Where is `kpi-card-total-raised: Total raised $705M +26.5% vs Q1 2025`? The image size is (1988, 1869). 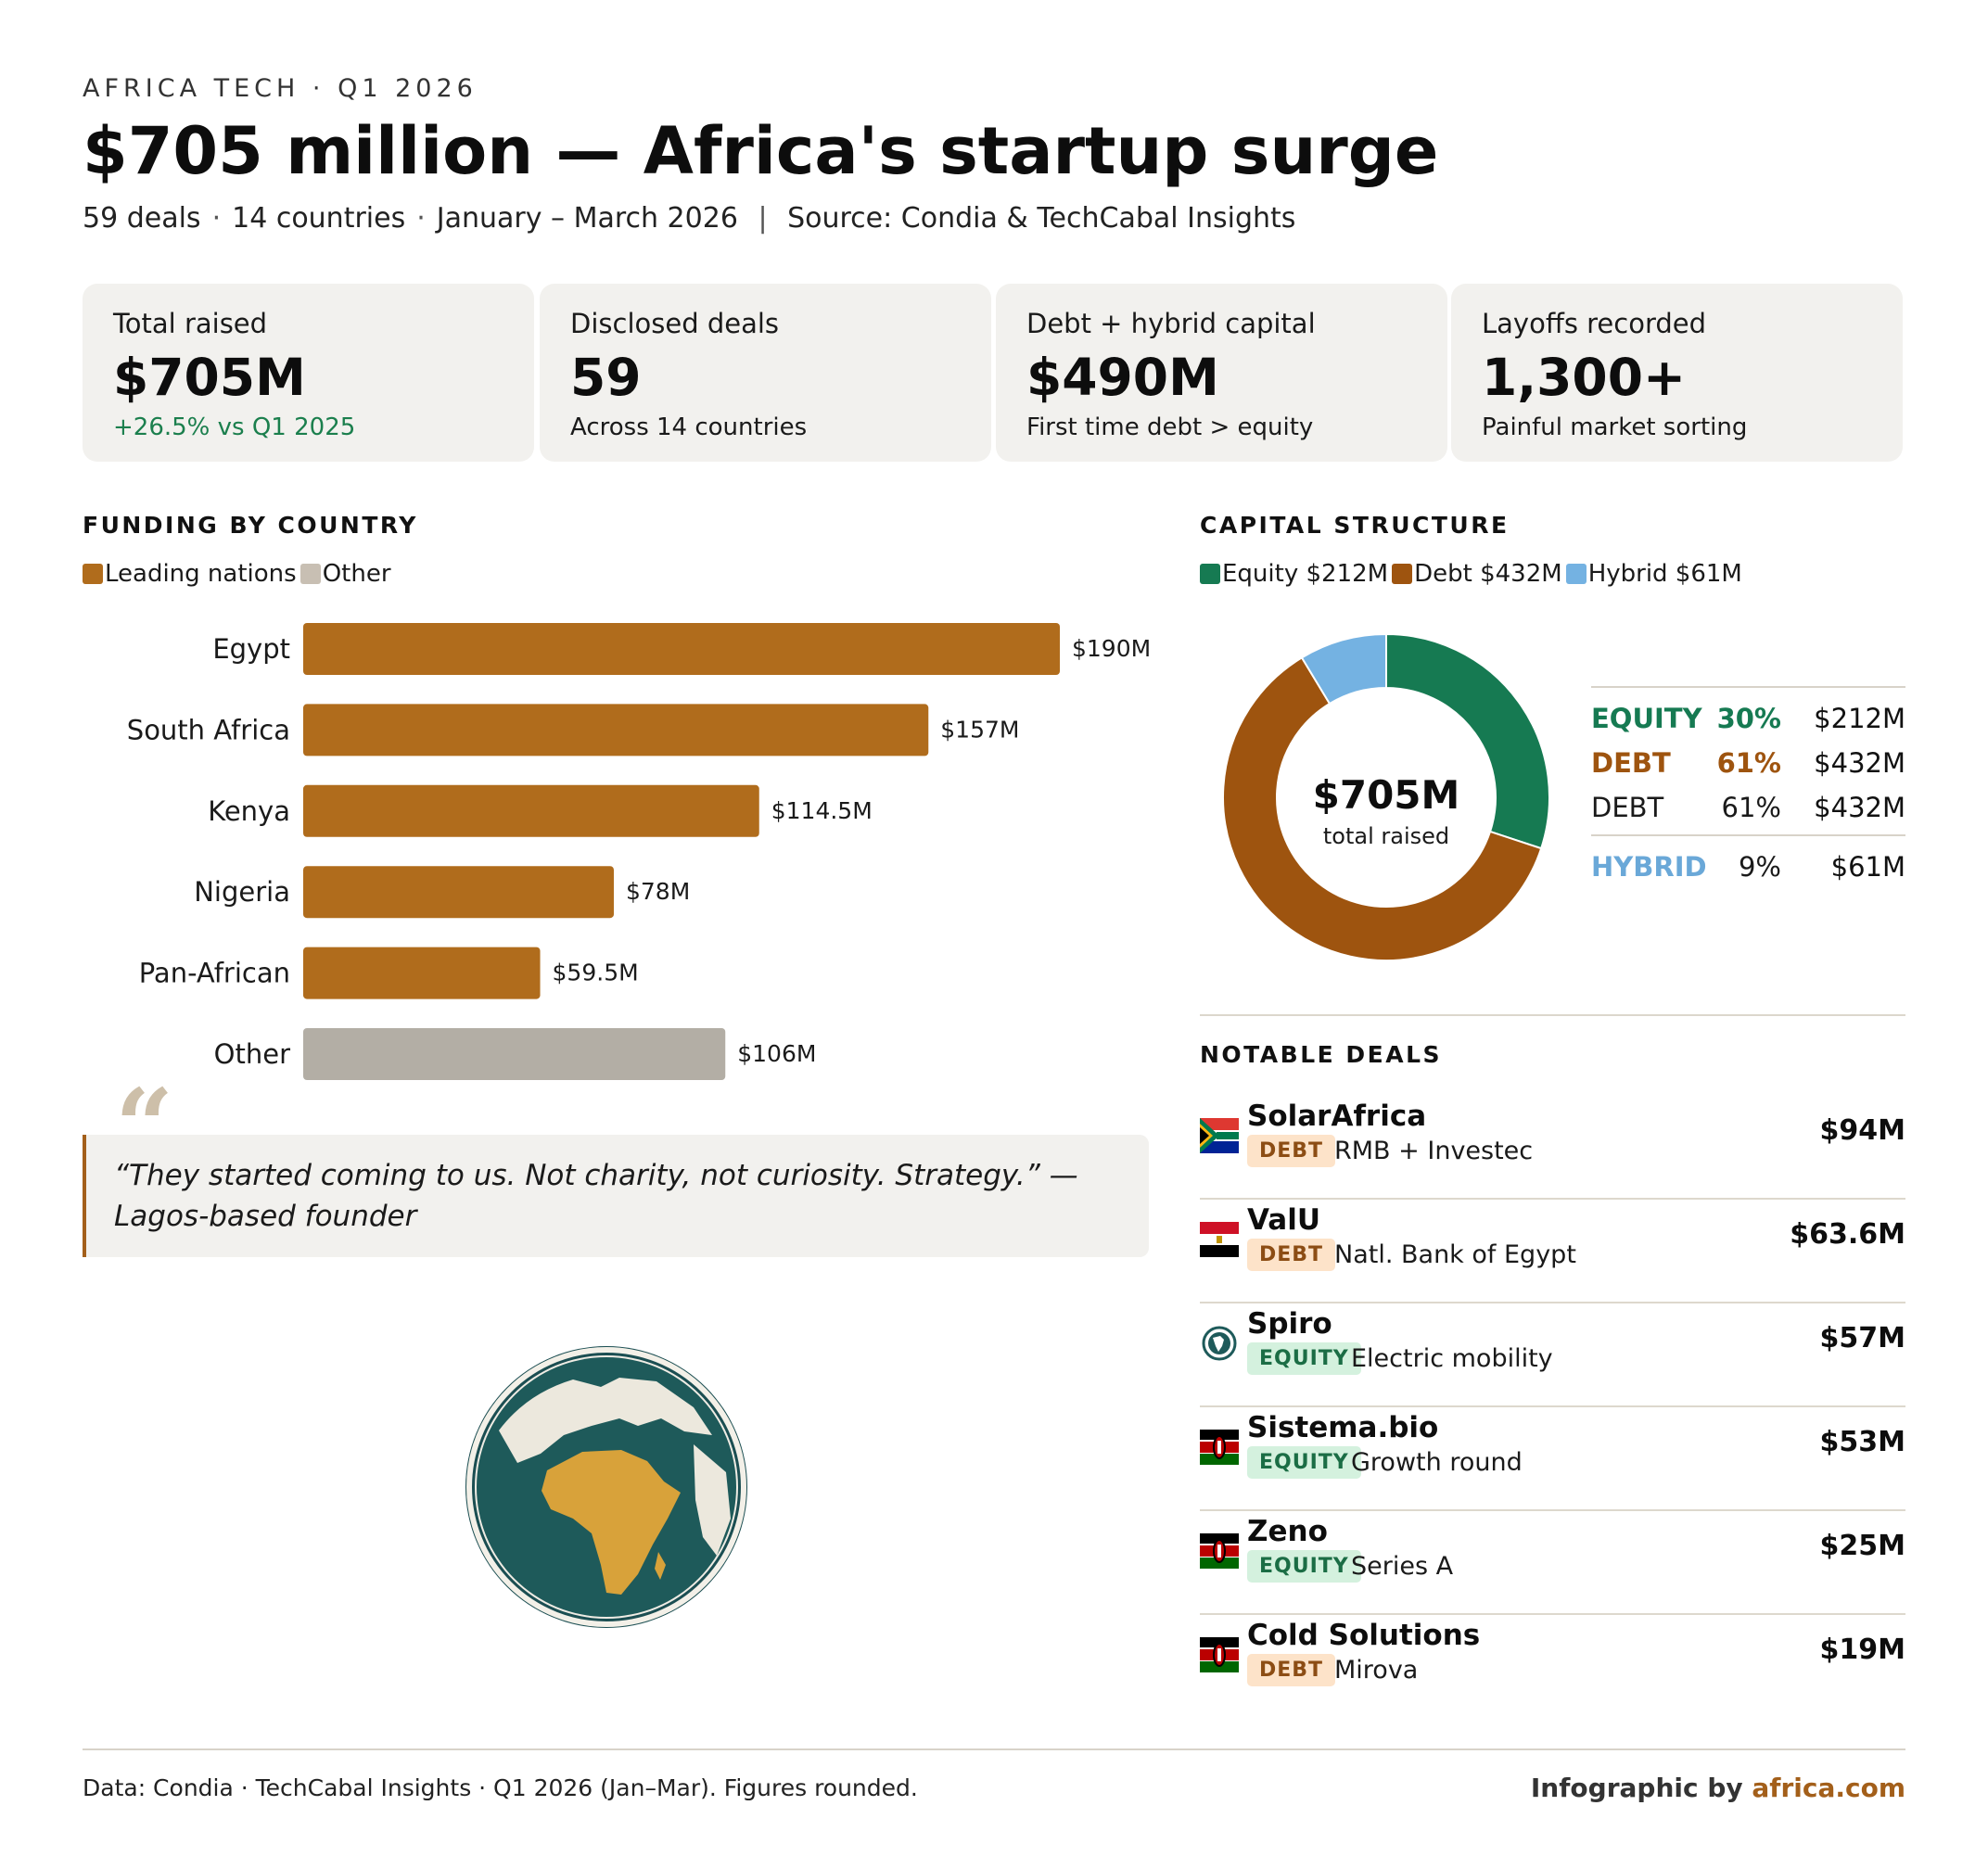 kpi-card-total-raised: Total raised $705M +26.5% vs Q1 2025 is located at coordinates (308, 373).